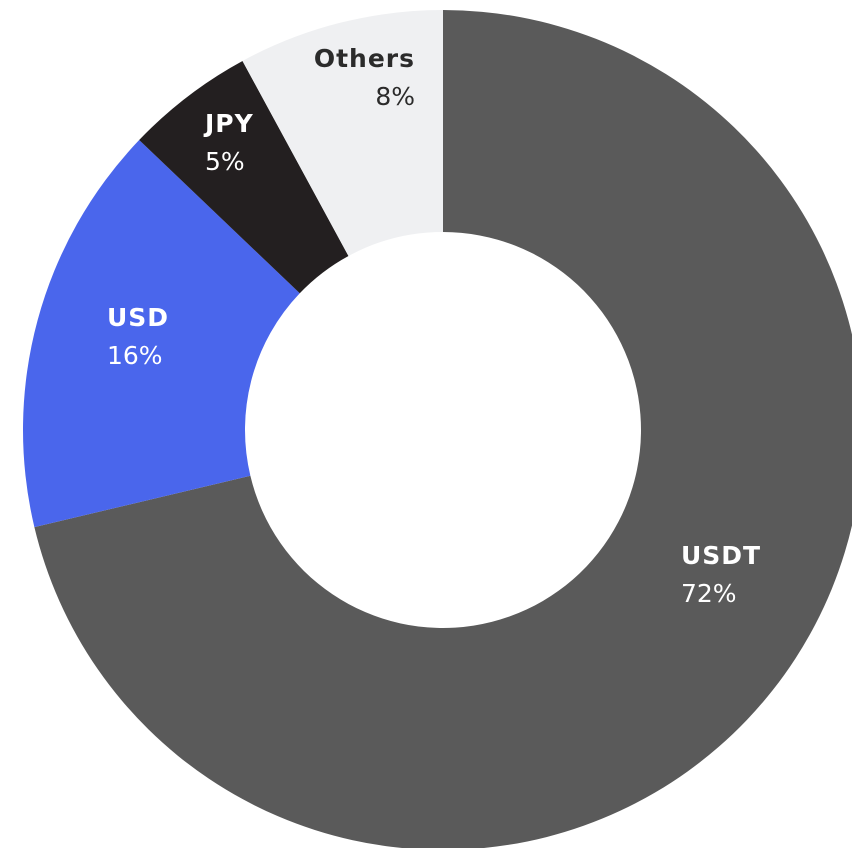  Describe the element at coordinates (721, 555) in the screenshot. I see `slice-label: USDT` at that location.